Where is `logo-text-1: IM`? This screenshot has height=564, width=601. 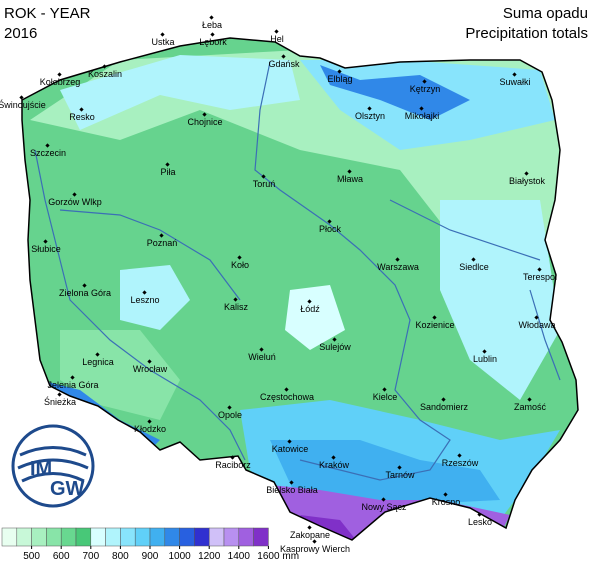 logo-text-1: IM is located at coordinates (41, 469).